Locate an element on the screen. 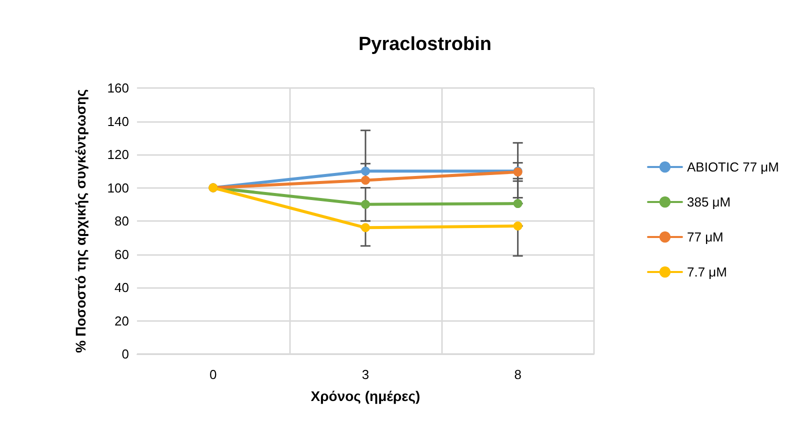  y-tick-label: 120 is located at coordinates (118, 154).